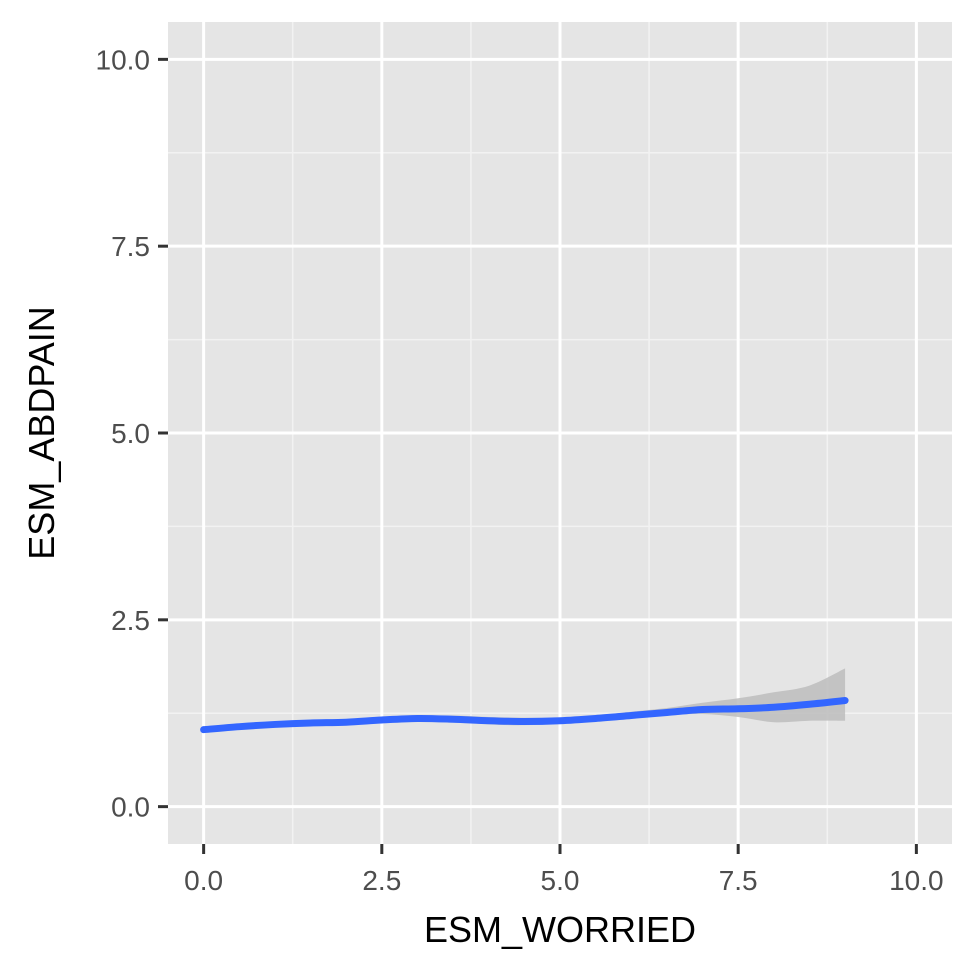  I want to click on x-axis-title: ESM_WORRIED, so click(560, 929).